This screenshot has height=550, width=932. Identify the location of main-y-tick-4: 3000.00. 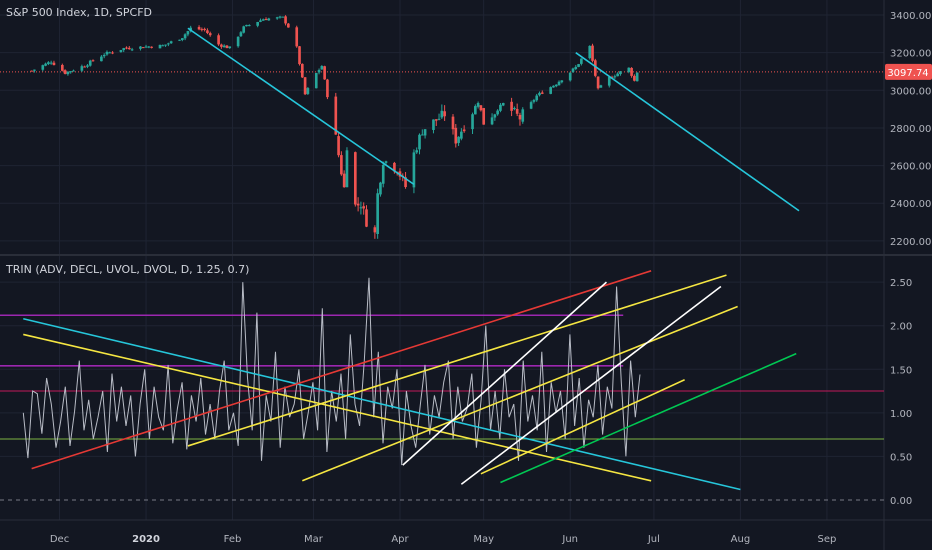
(910, 91).